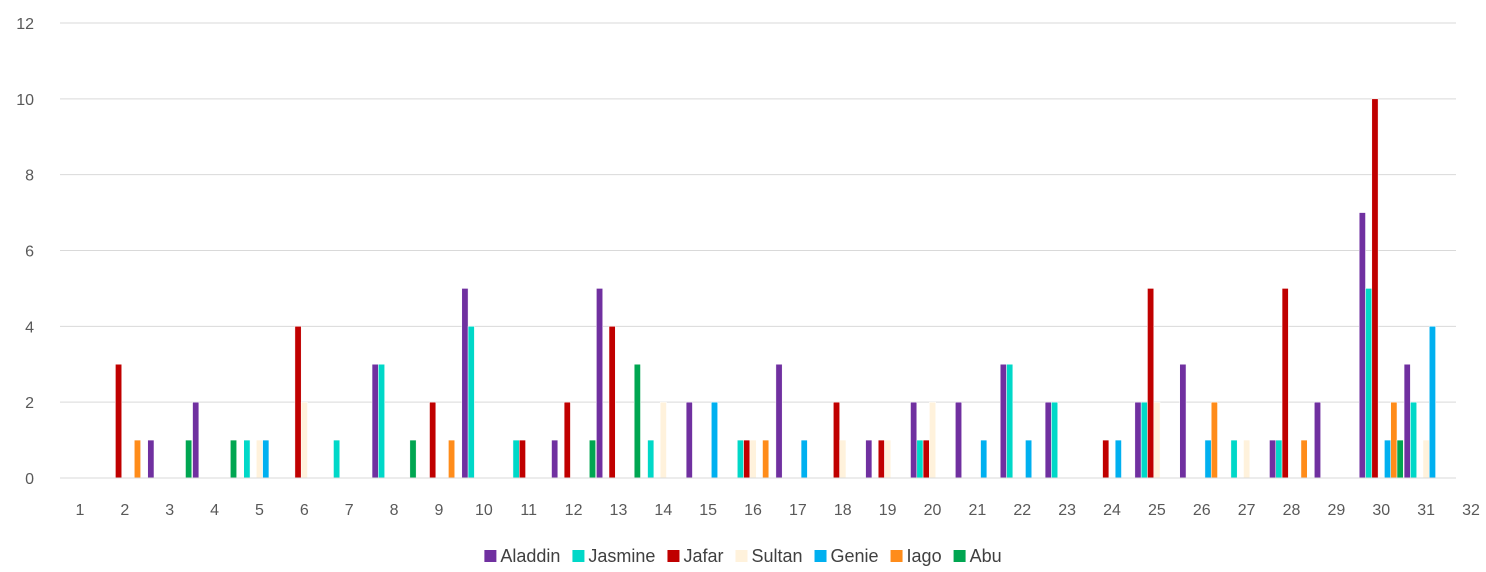  What do you see at coordinates (1157, 510) in the screenshot?
I see `x-tick-label: 25` at bounding box center [1157, 510].